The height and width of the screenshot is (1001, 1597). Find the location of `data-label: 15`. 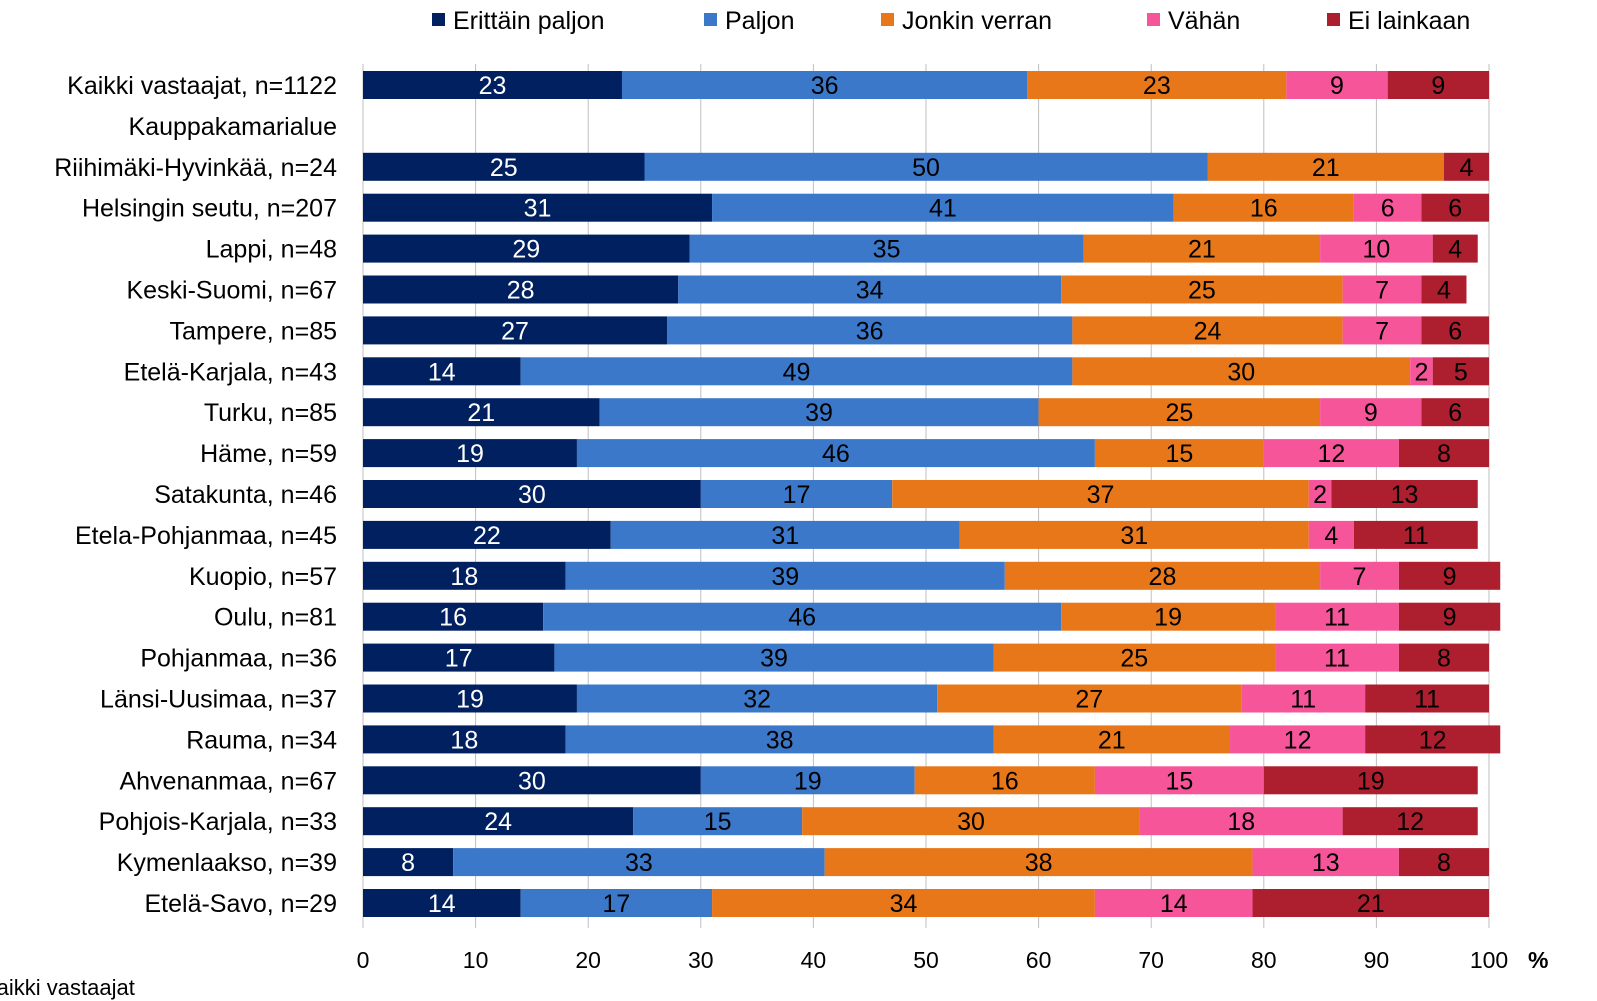

data-label: 15 is located at coordinates (1179, 454).